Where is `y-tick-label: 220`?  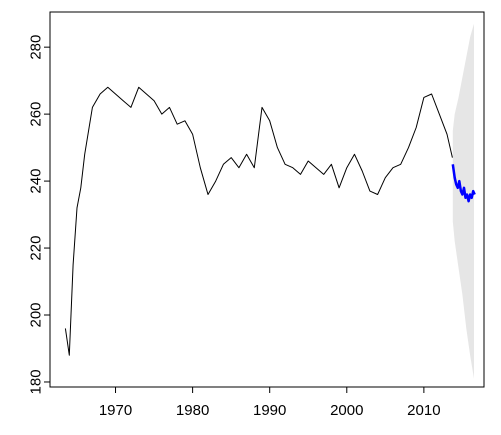 y-tick-label: 220 is located at coordinates (36, 248).